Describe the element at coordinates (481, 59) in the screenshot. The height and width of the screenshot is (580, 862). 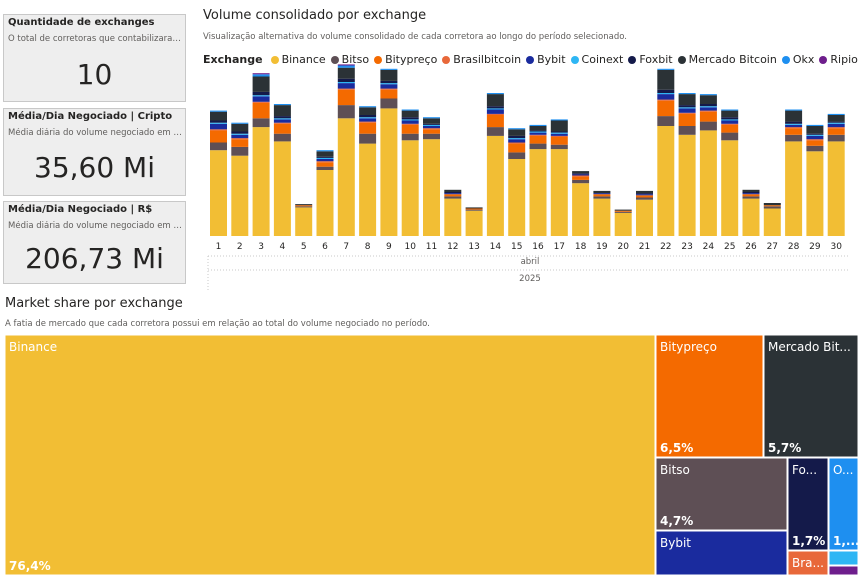
I see `legend-item-brasilbitcoin: Brasilbitcoin` at that location.